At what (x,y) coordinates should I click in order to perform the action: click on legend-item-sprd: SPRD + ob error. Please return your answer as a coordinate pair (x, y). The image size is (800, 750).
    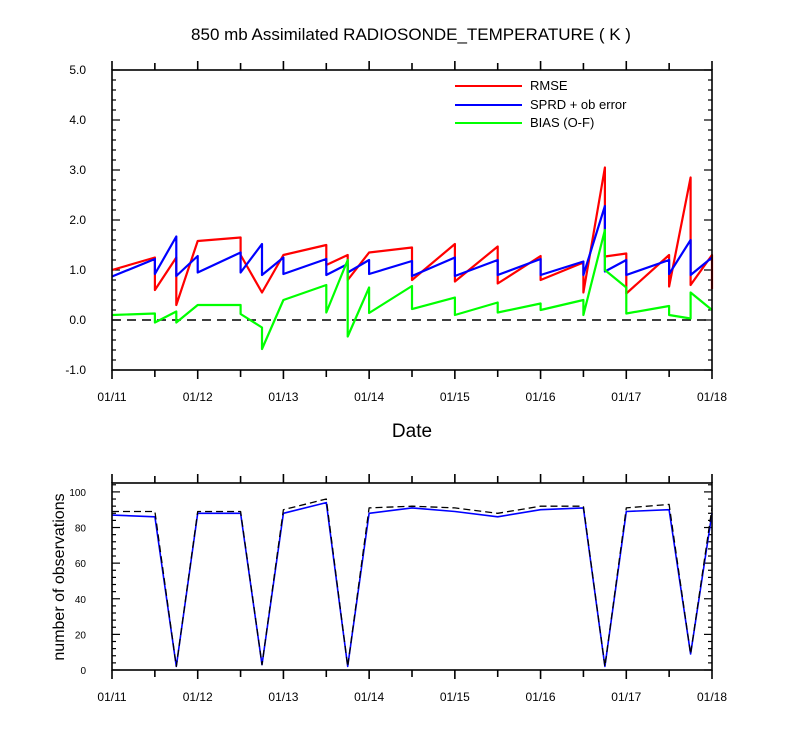
    Looking at the image, I should click on (541, 104).